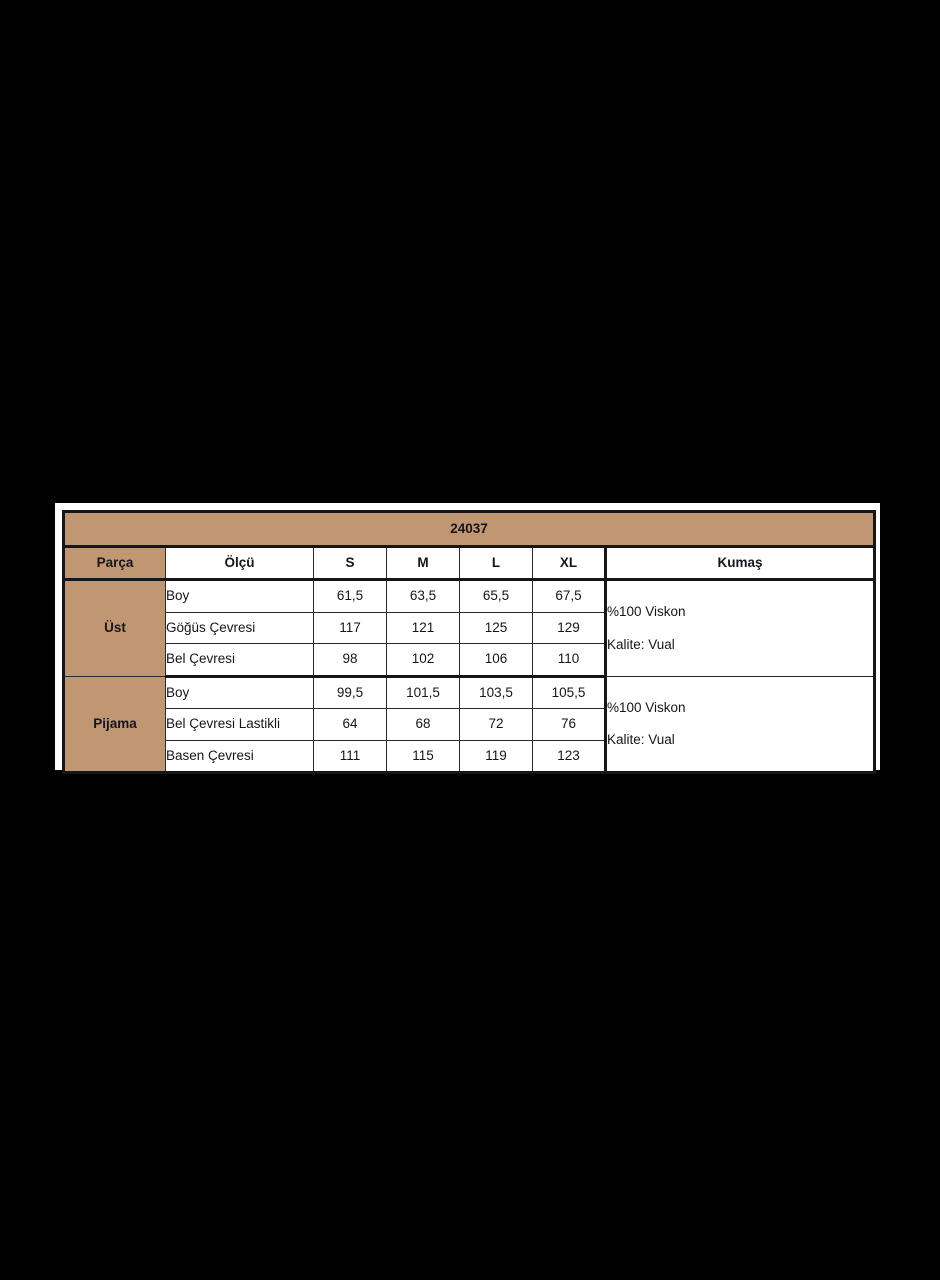 Image resolution: width=940 pixels, height=1280 pixels. What do you see at coordinates (114, 628) in the screenshot?
I see `group-label-0: Üst` at bounding box center [114, 628].